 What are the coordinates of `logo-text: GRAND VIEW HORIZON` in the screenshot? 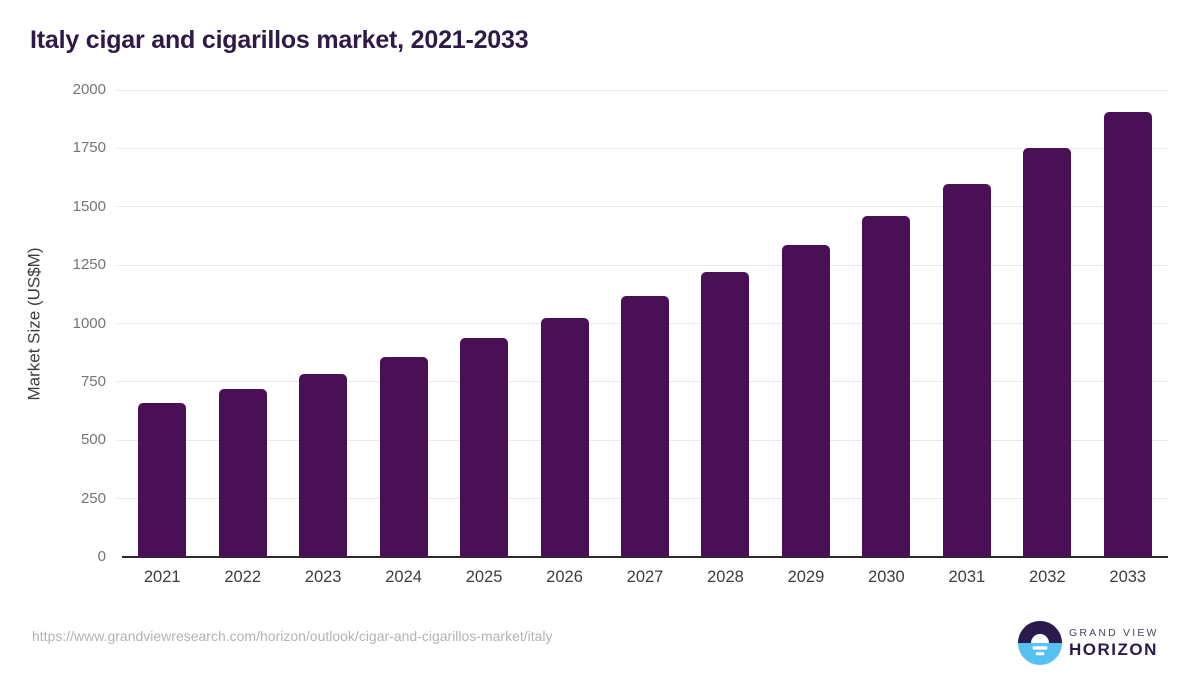 It's located at (1114, 643).